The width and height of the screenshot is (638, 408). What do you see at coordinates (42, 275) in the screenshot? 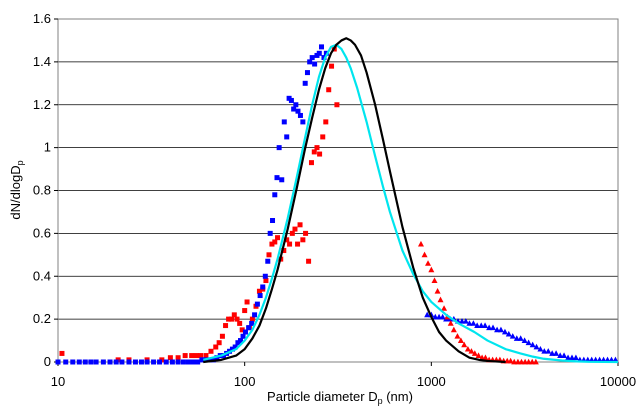
I see `y-tick-label: 0.4` at bounding box center [42, 275].